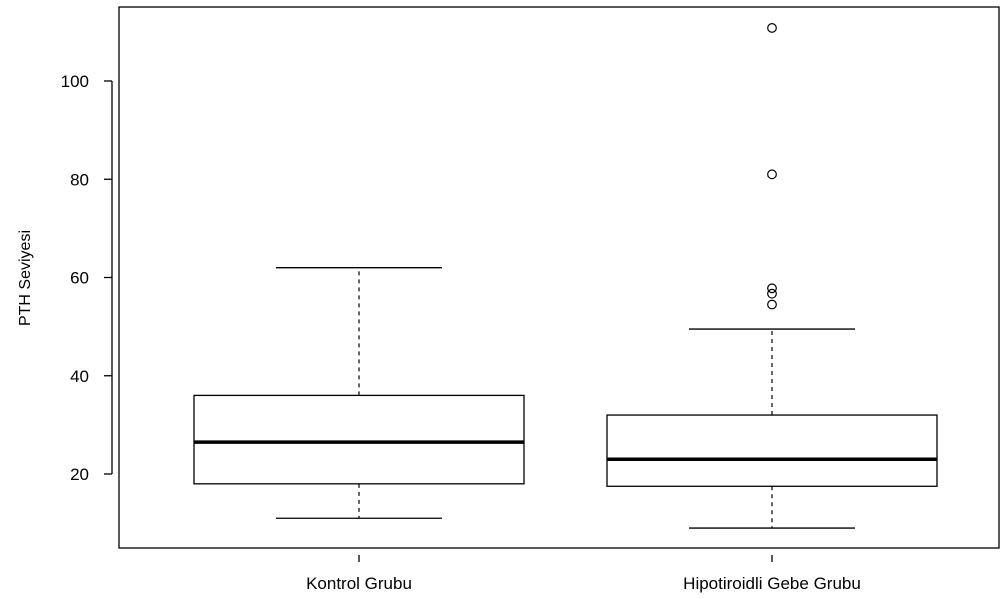 This screenshot has height=599, width=1003. Describe the element at coordinates (583, 574) in the screenshot. I see `x-axis-ticks: Kontrol Grubu Hipotiroidli Gebe Grubu` at that location.